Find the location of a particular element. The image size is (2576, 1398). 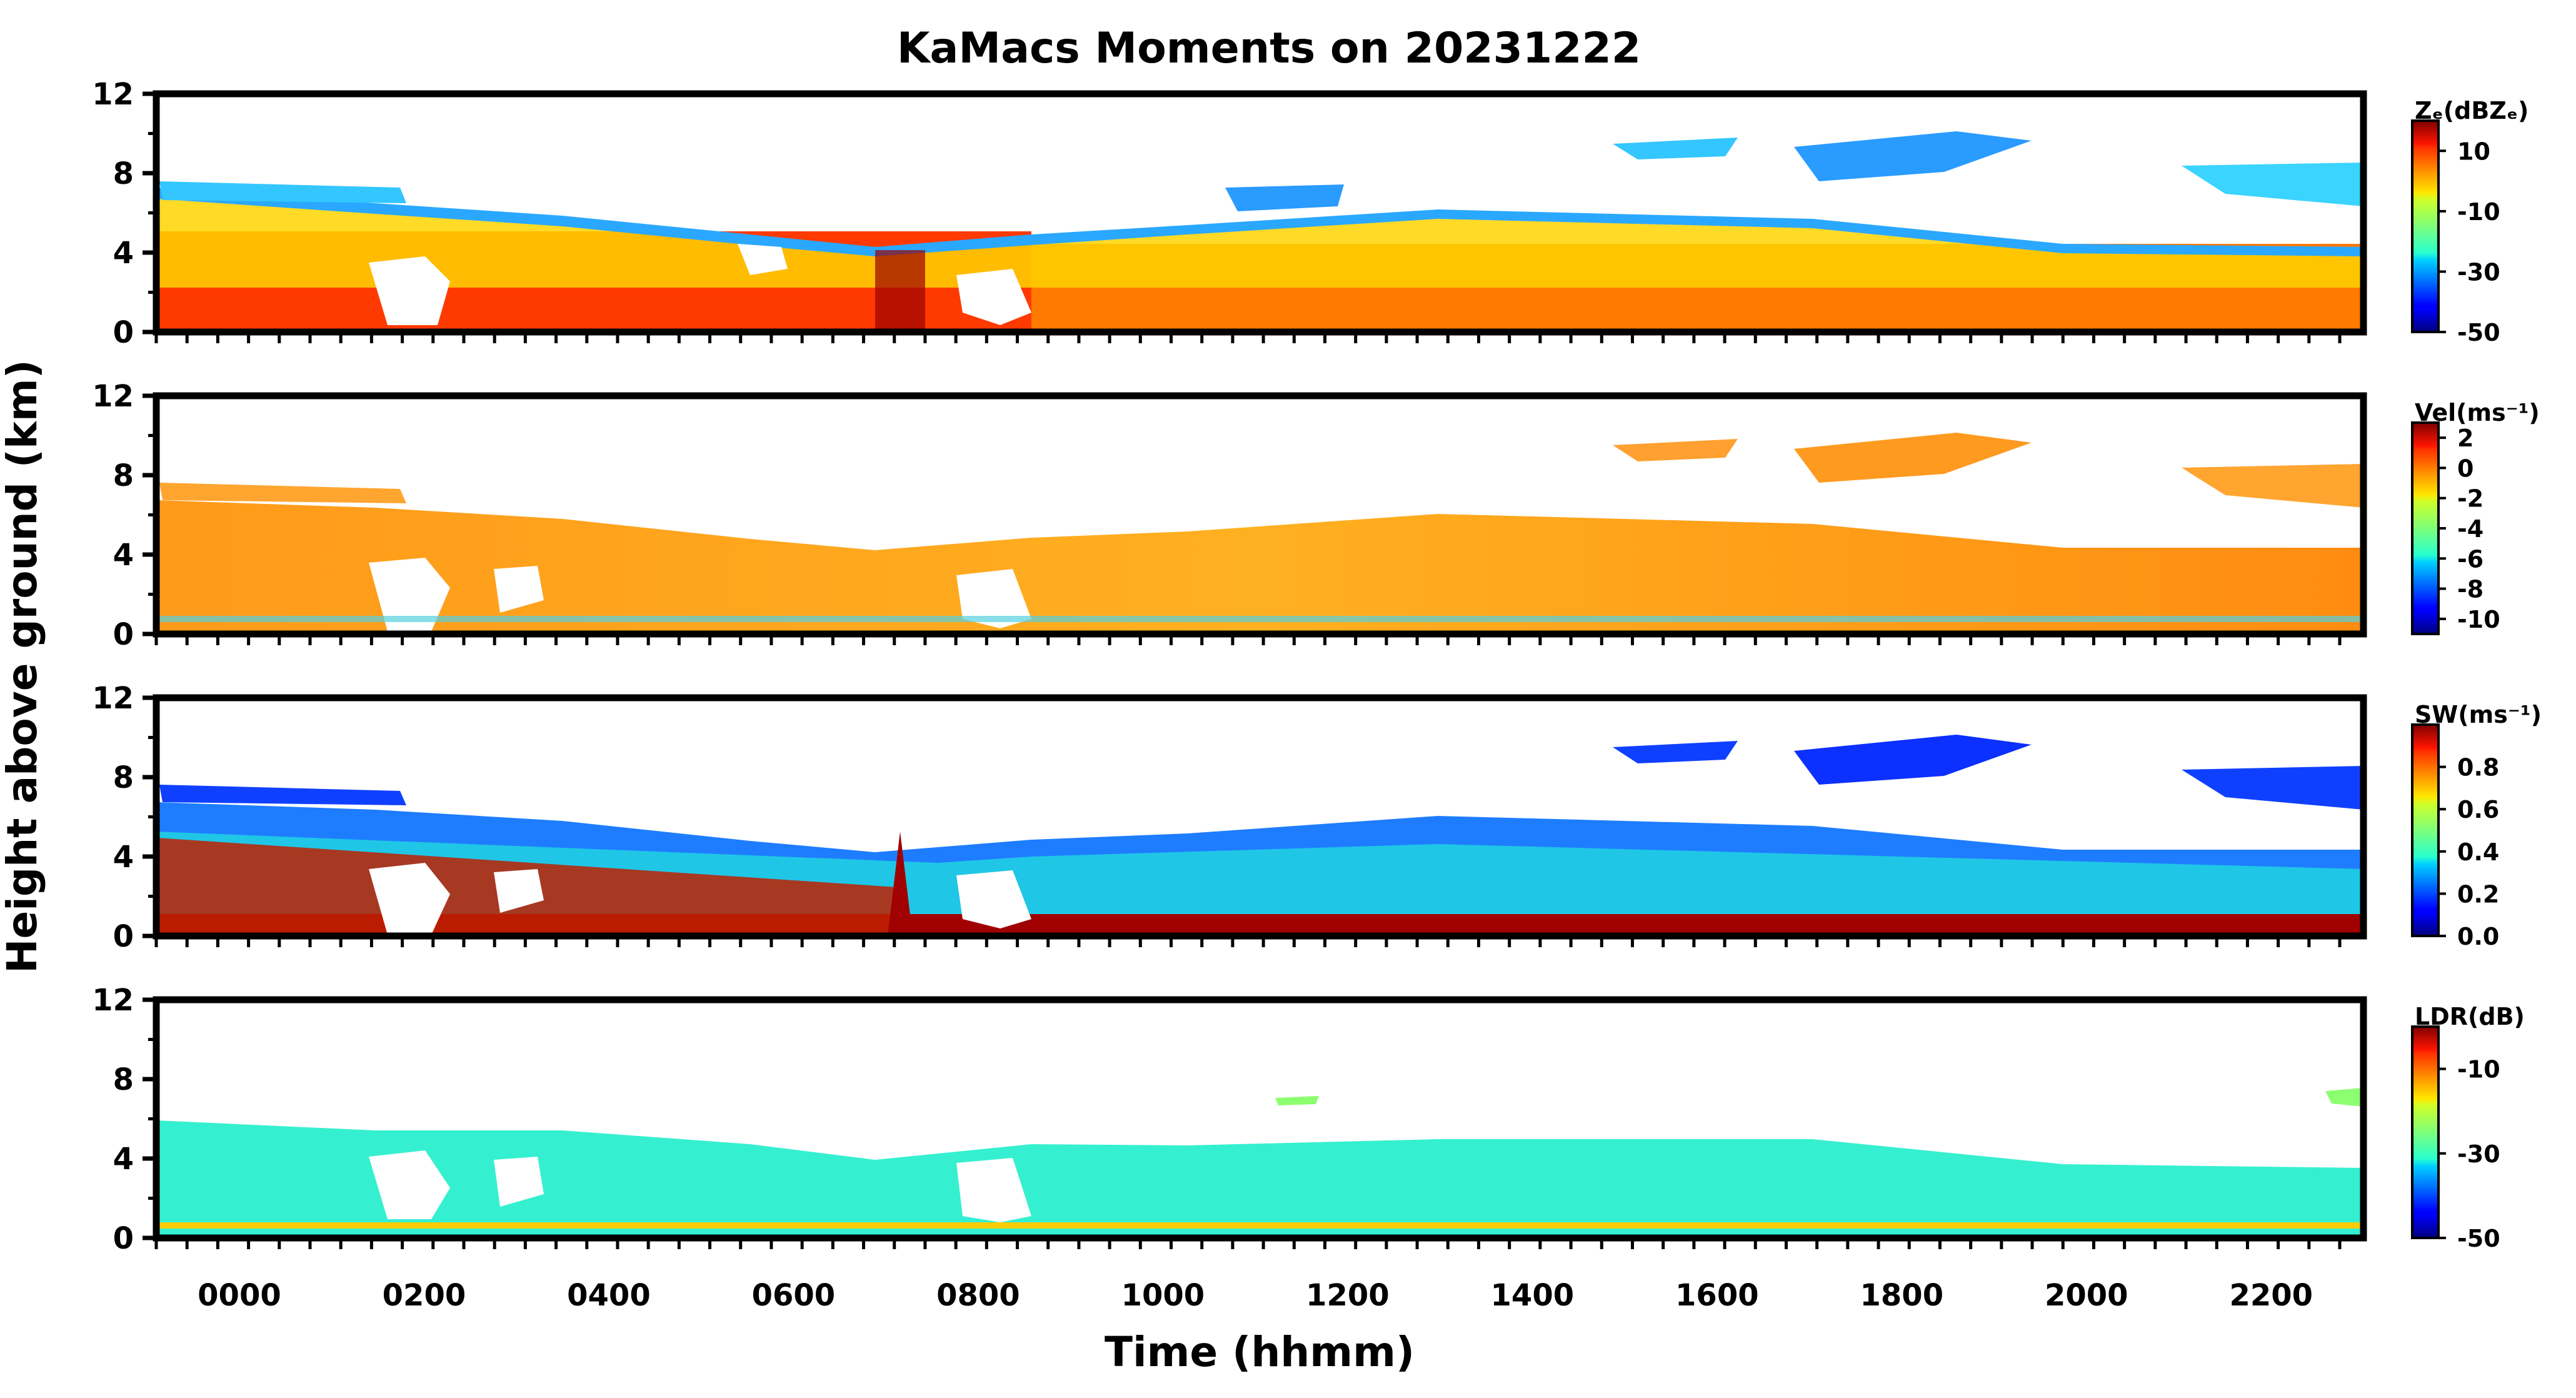

x-tick-label: 0400 is located at coordinates (609, 1296).